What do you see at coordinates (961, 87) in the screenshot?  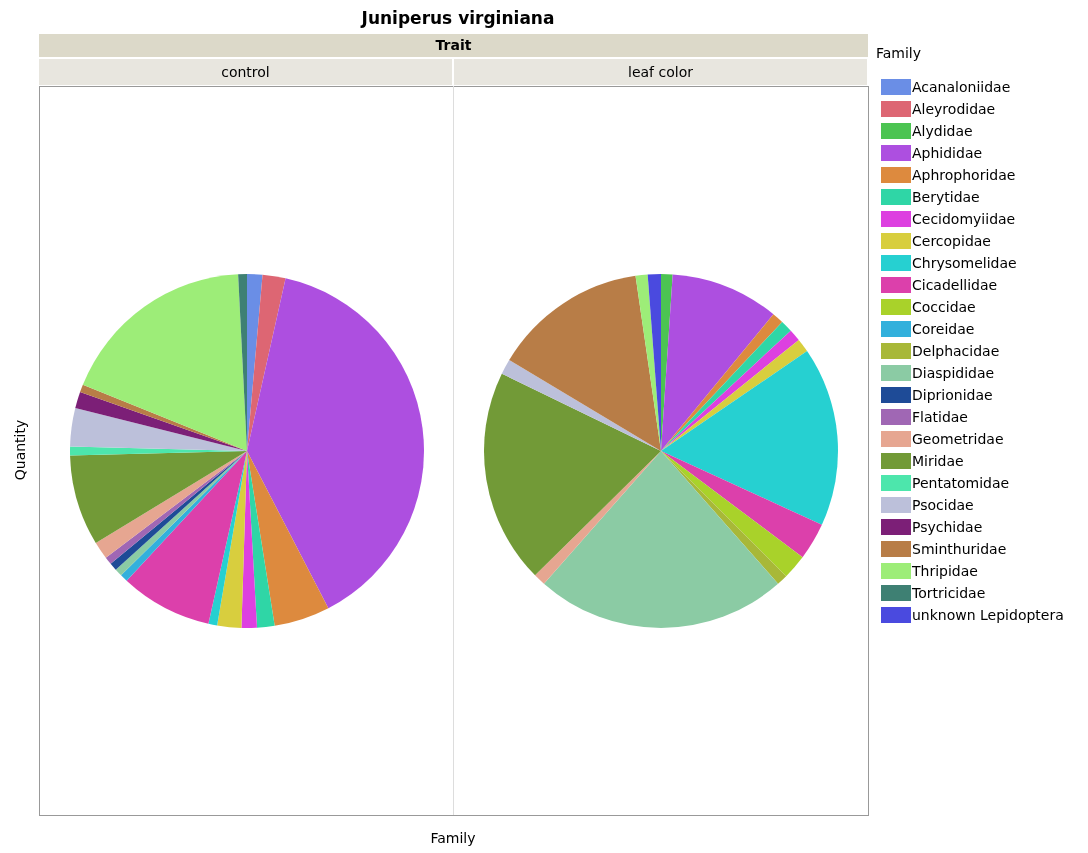 I see `legend-label: Acanaloniidae` at bounding box center [961, 87].